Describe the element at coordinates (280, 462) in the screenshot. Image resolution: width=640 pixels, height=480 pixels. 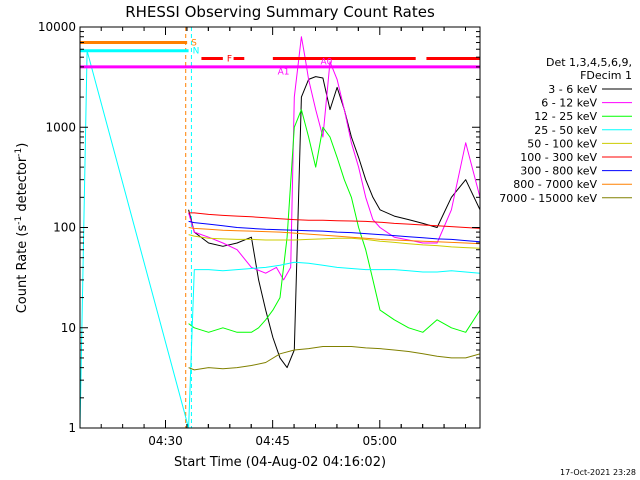
I see `x-axis-label: Start Time (04-Aug-02 04:16:02)` at that location.